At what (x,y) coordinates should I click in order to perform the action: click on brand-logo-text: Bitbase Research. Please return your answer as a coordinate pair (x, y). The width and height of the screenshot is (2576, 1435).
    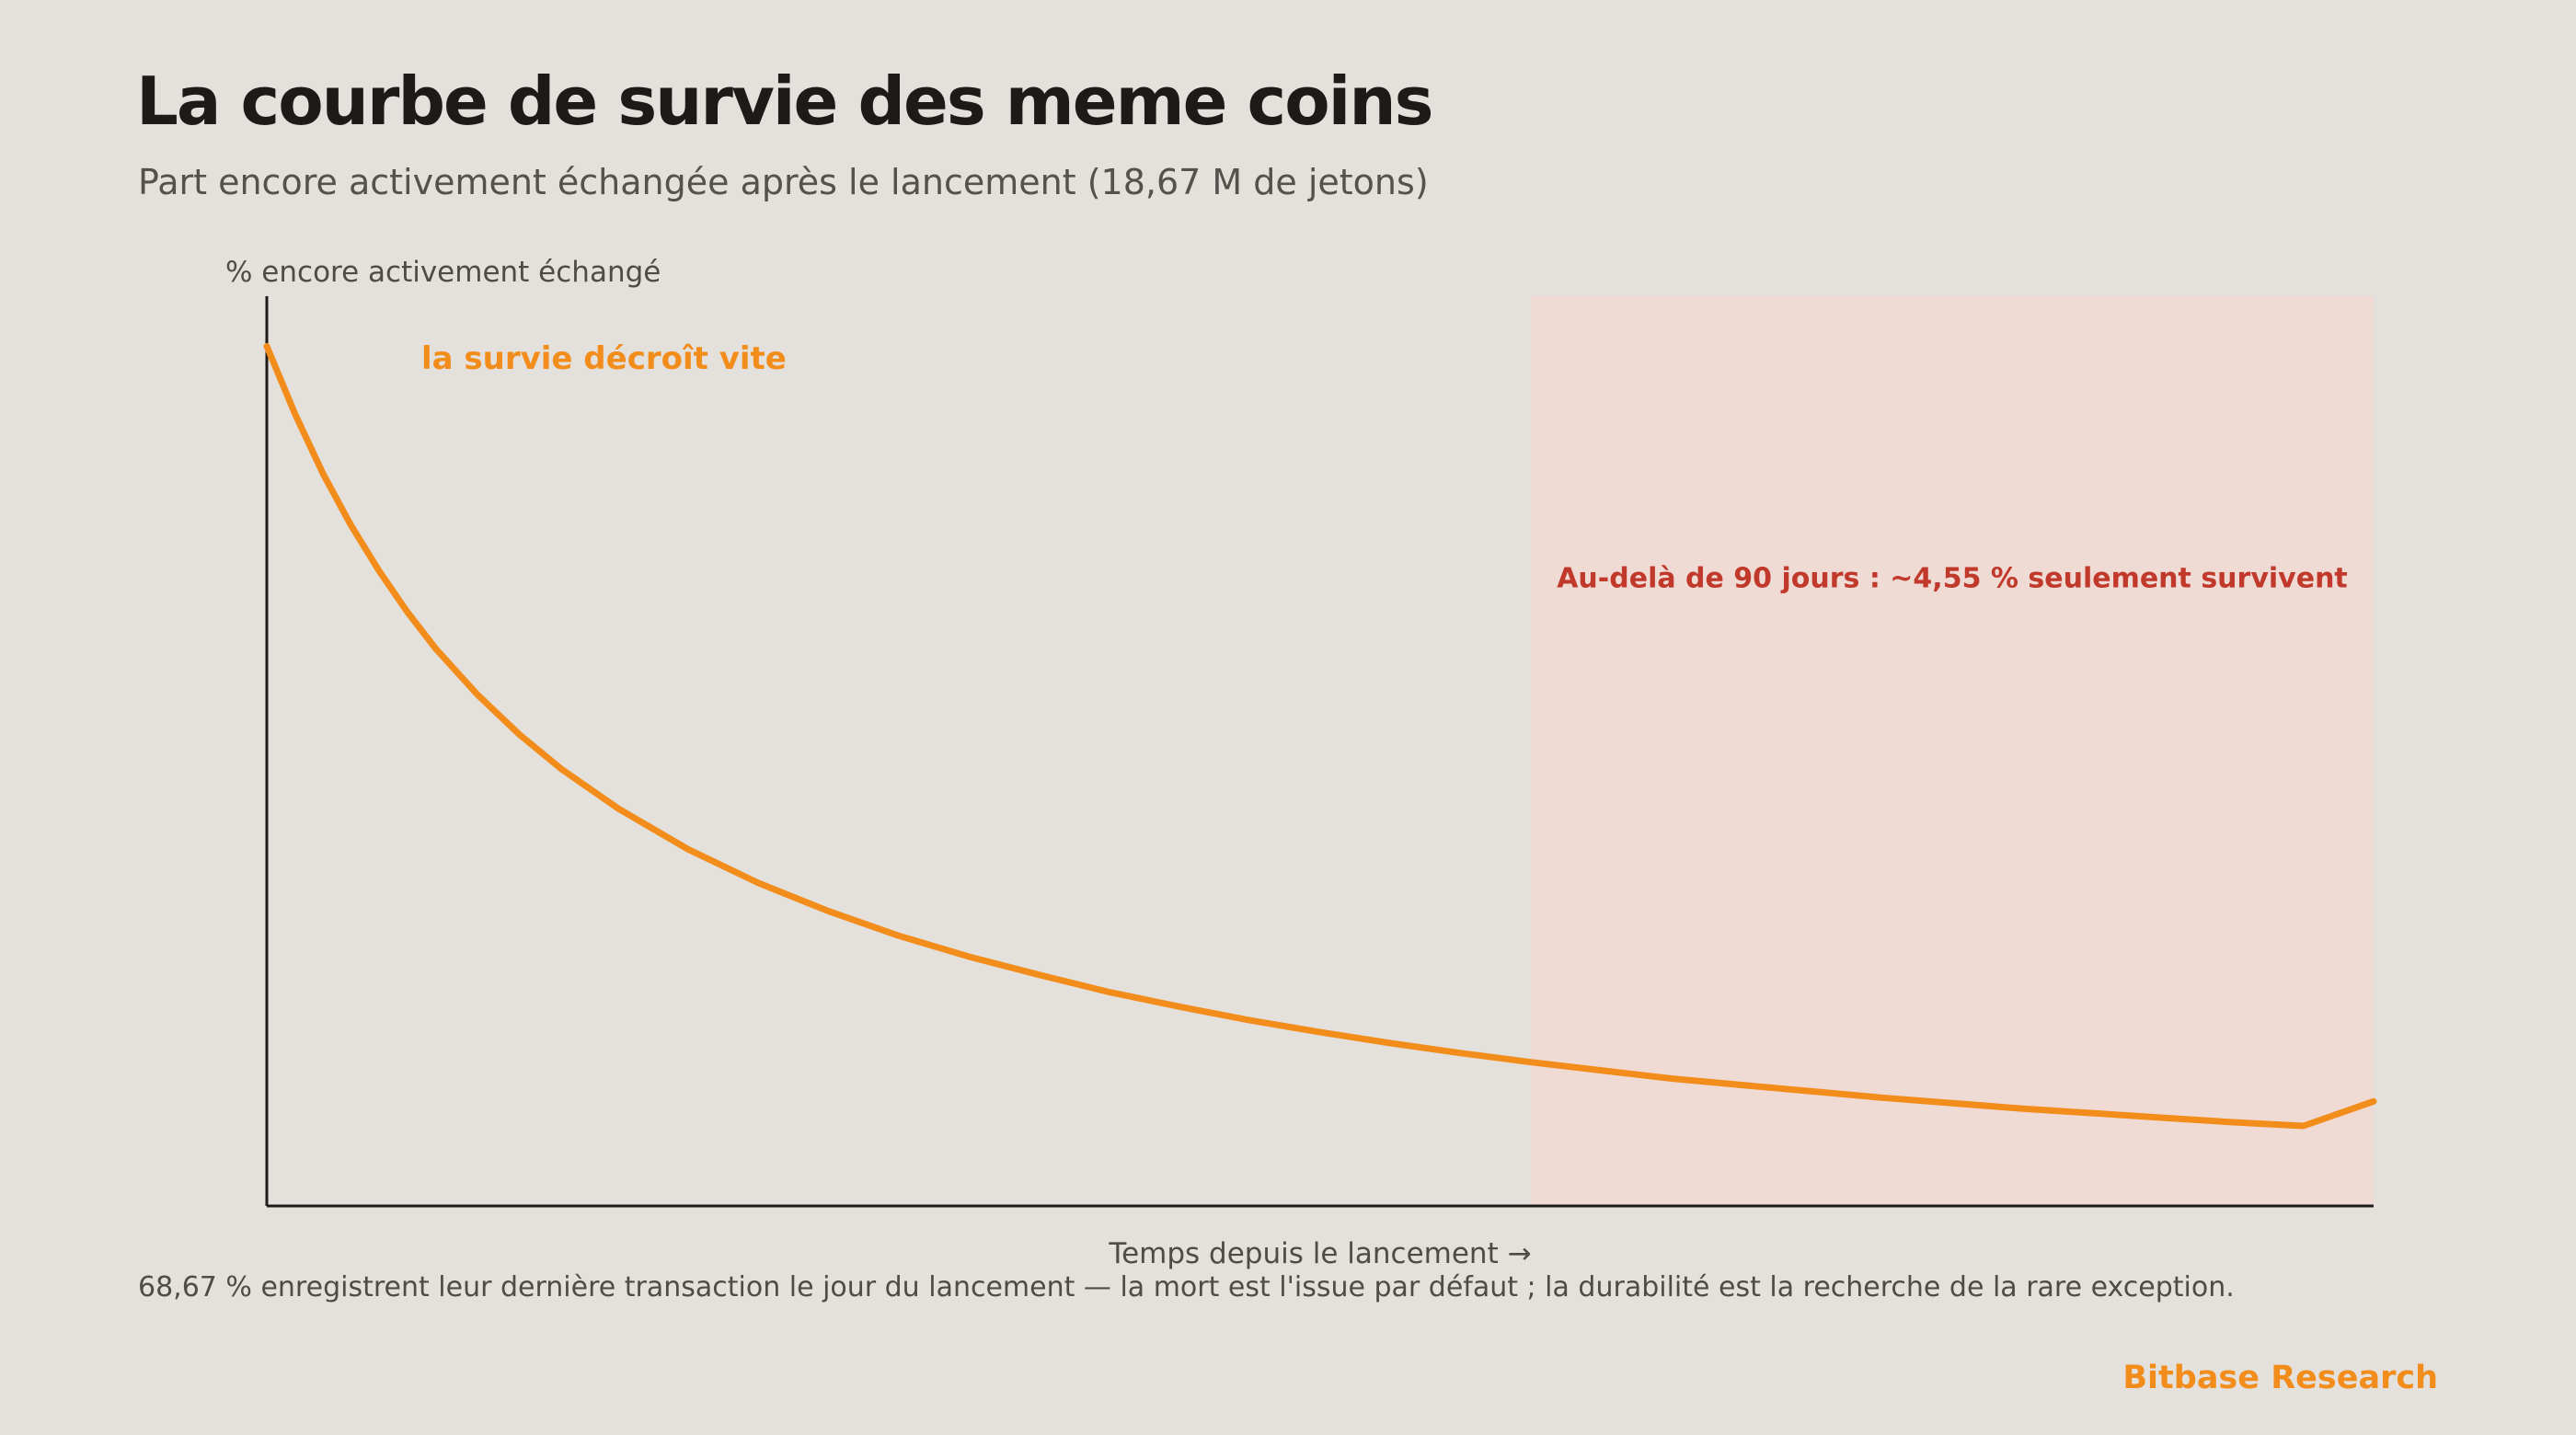
    Looking at the image, I should click on (2280, 1378).